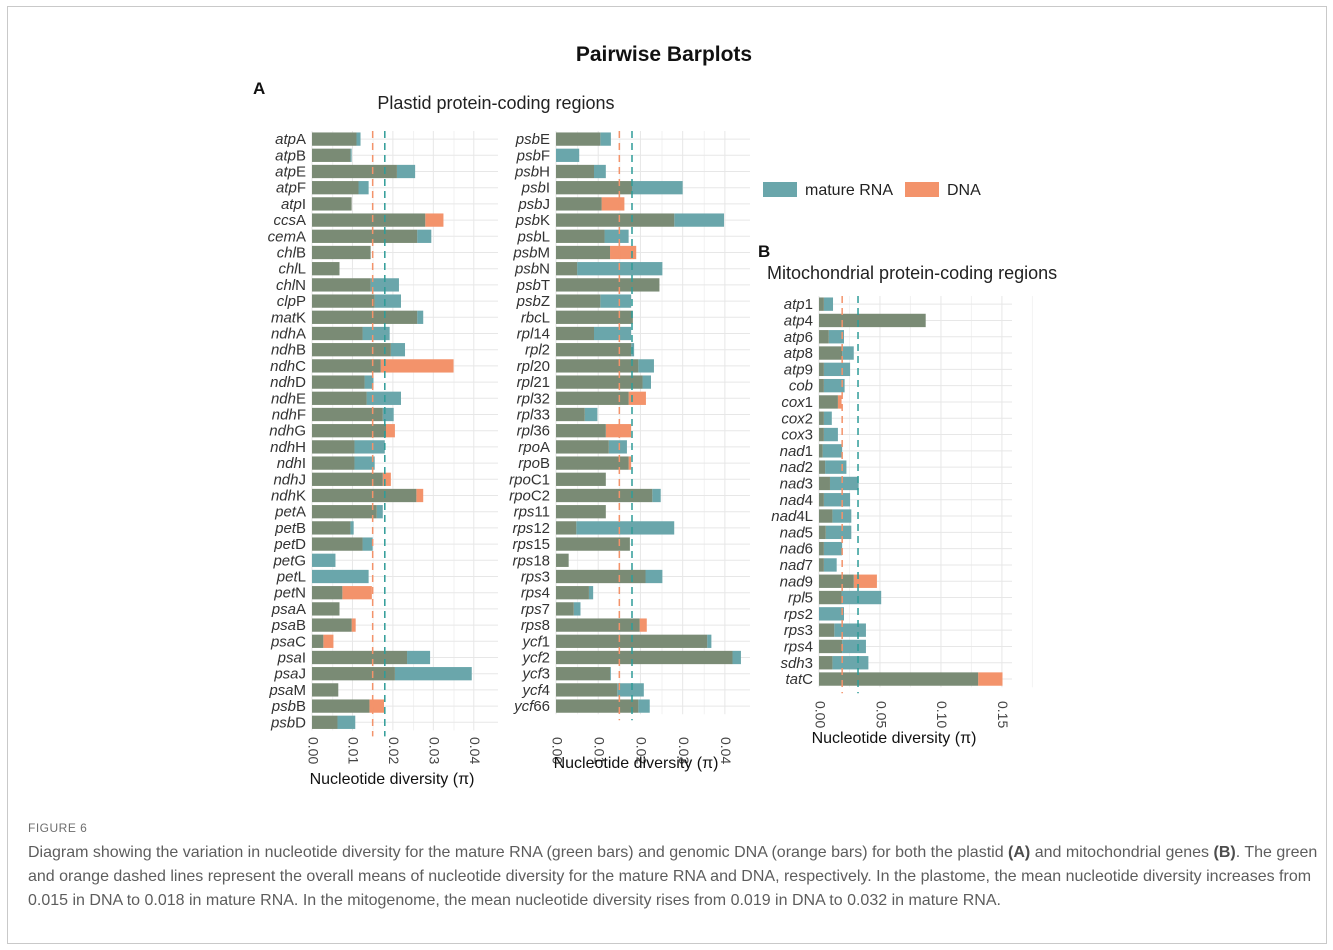  Describe the element at coordinates (292, 269) in the screenshot. I see `pa-gene-label: chlL` at that location.